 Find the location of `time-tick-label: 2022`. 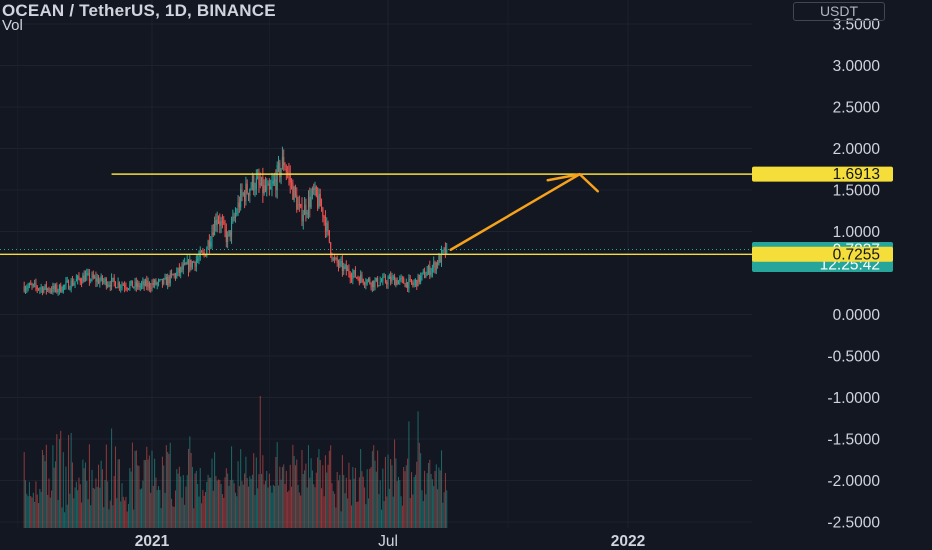

time-tick-label: 2022 is located at coordinates (628, 541).